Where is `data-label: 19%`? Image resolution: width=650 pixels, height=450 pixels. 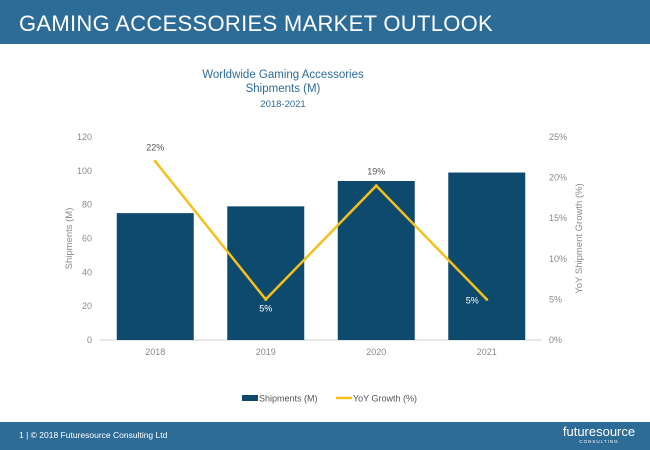
data-label: 19% is located at coordinates (376, 172).